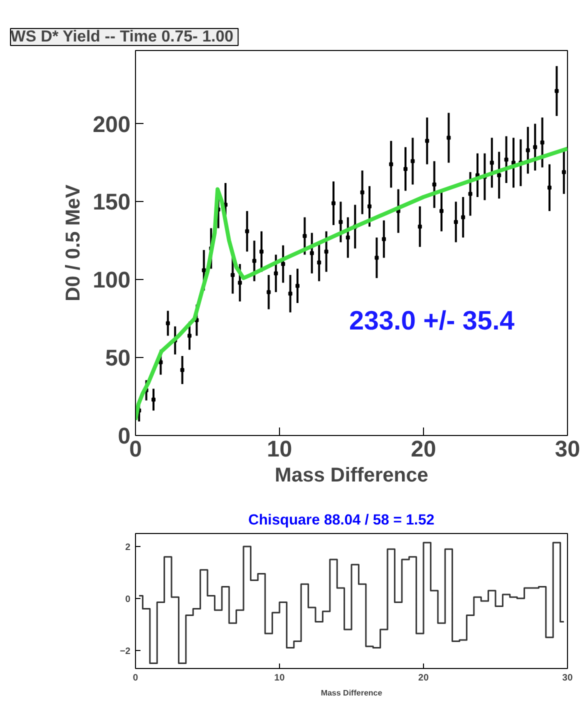 The image size is (581, 702). Describe the element at coordinates (432, 321) in the screenshot. I see `annotation: 233.0 +/- 35.4` at that location.